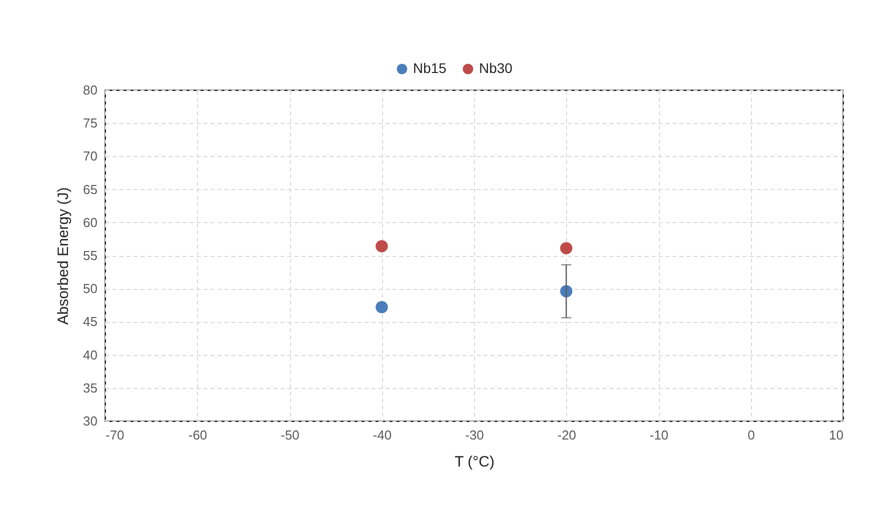 Image resolution: width=869 pixels, height=527 pixels. Describe the element at coordinates (290, 435) in the screenshot. I see `x-tick-label: -50` at that location.